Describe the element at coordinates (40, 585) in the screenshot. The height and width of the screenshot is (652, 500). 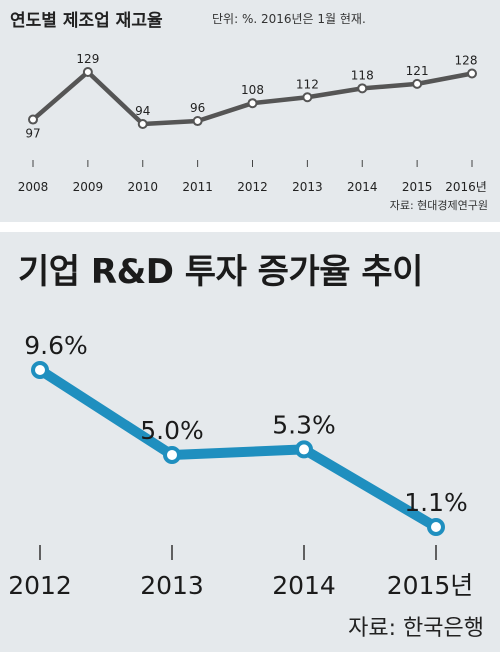
I see `rnd-x-tick-label: 2012` at that location.